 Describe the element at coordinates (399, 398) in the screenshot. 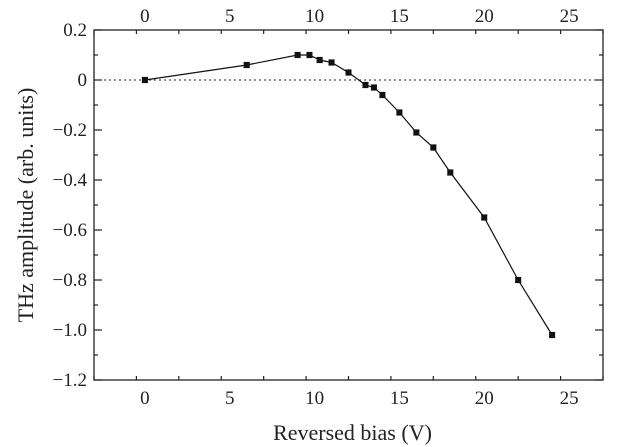

I see `x-tick-label: 15` at that location.